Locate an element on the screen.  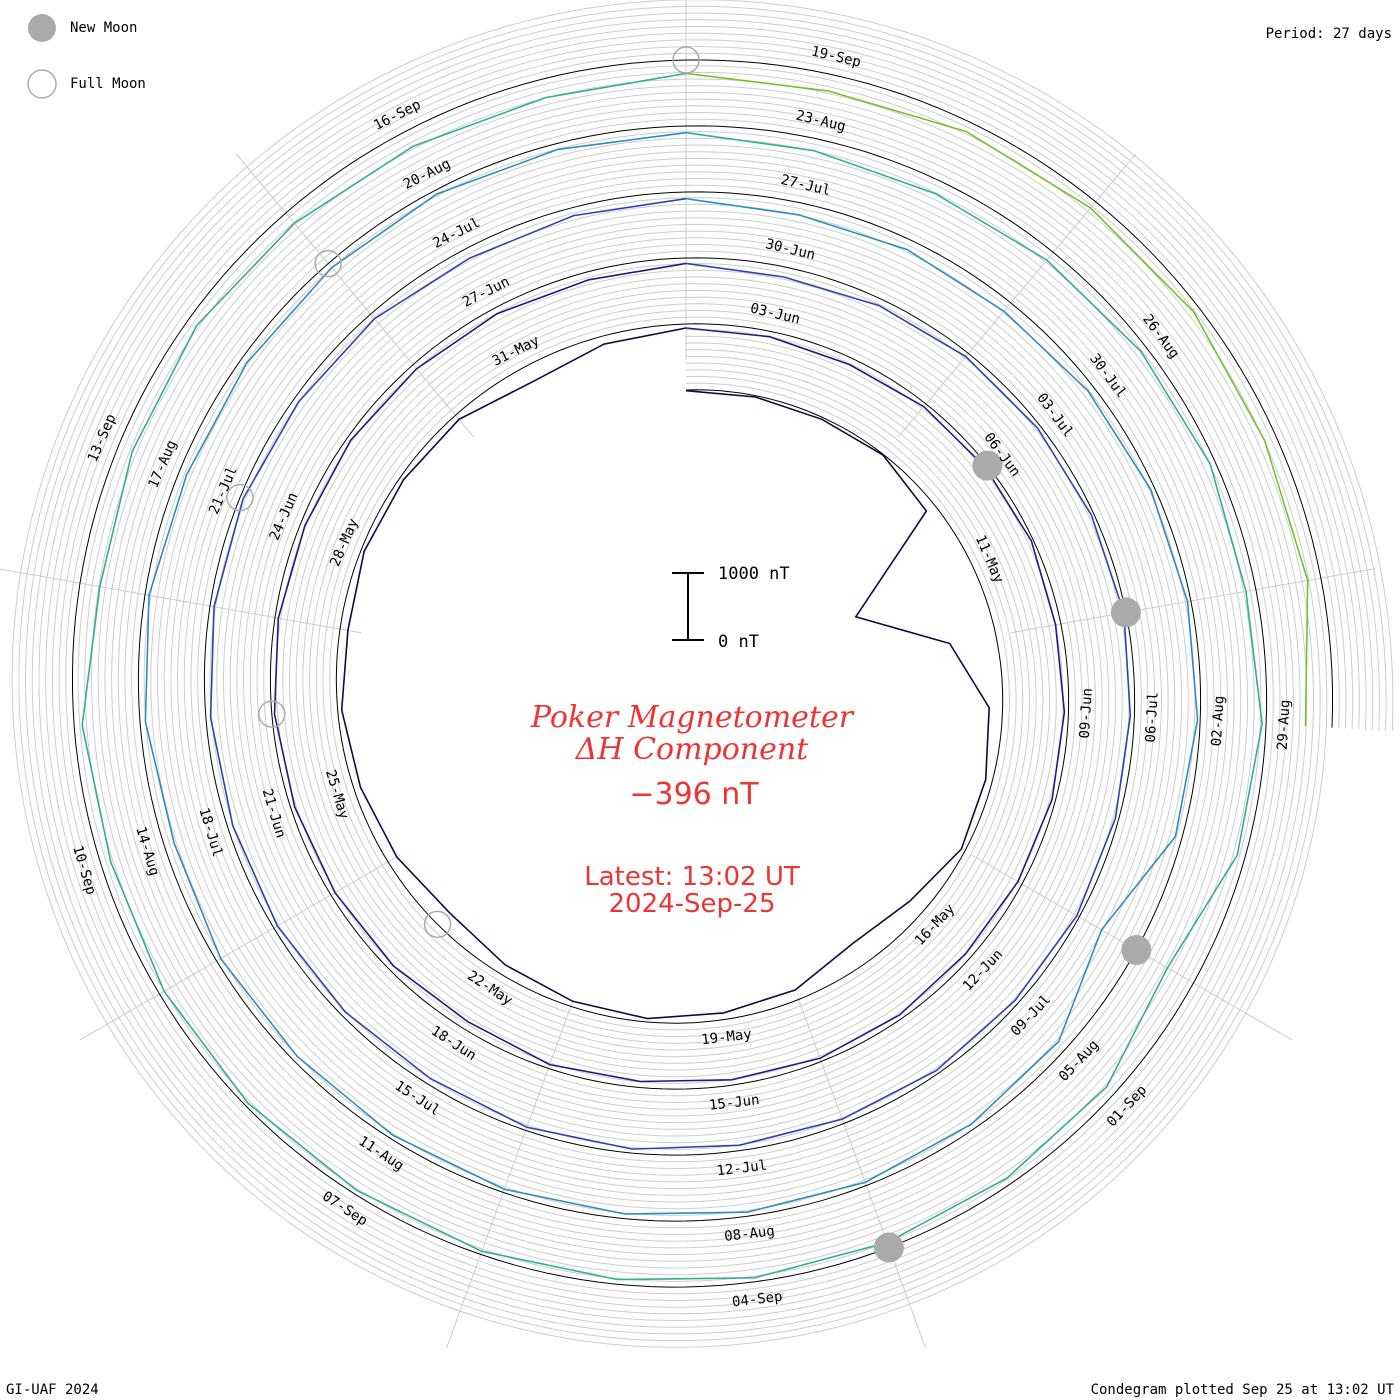
scale-top-label: 1000 nT is located at coordinates (754, 574).